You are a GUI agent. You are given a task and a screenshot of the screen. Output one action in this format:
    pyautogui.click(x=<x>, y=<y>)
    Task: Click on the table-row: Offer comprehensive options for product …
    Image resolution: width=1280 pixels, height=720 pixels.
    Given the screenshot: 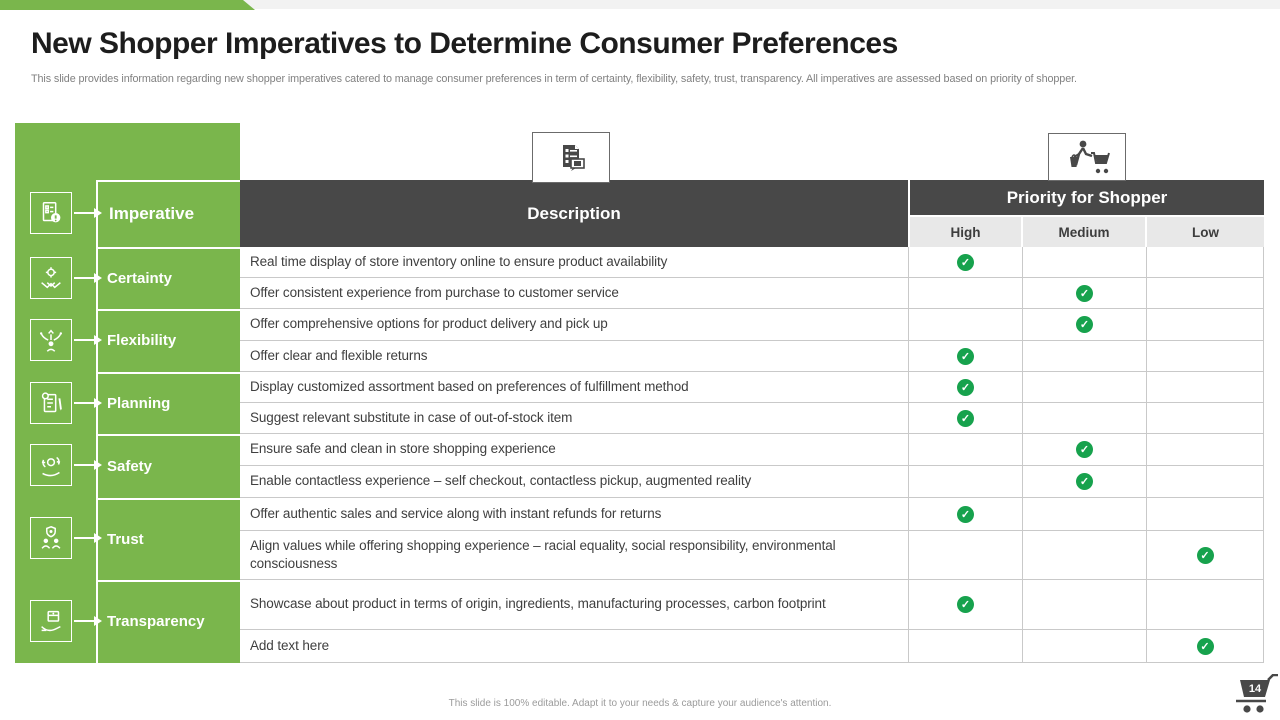 What is the action you would take?
    pyautogui.click(x=752, y=325)
    